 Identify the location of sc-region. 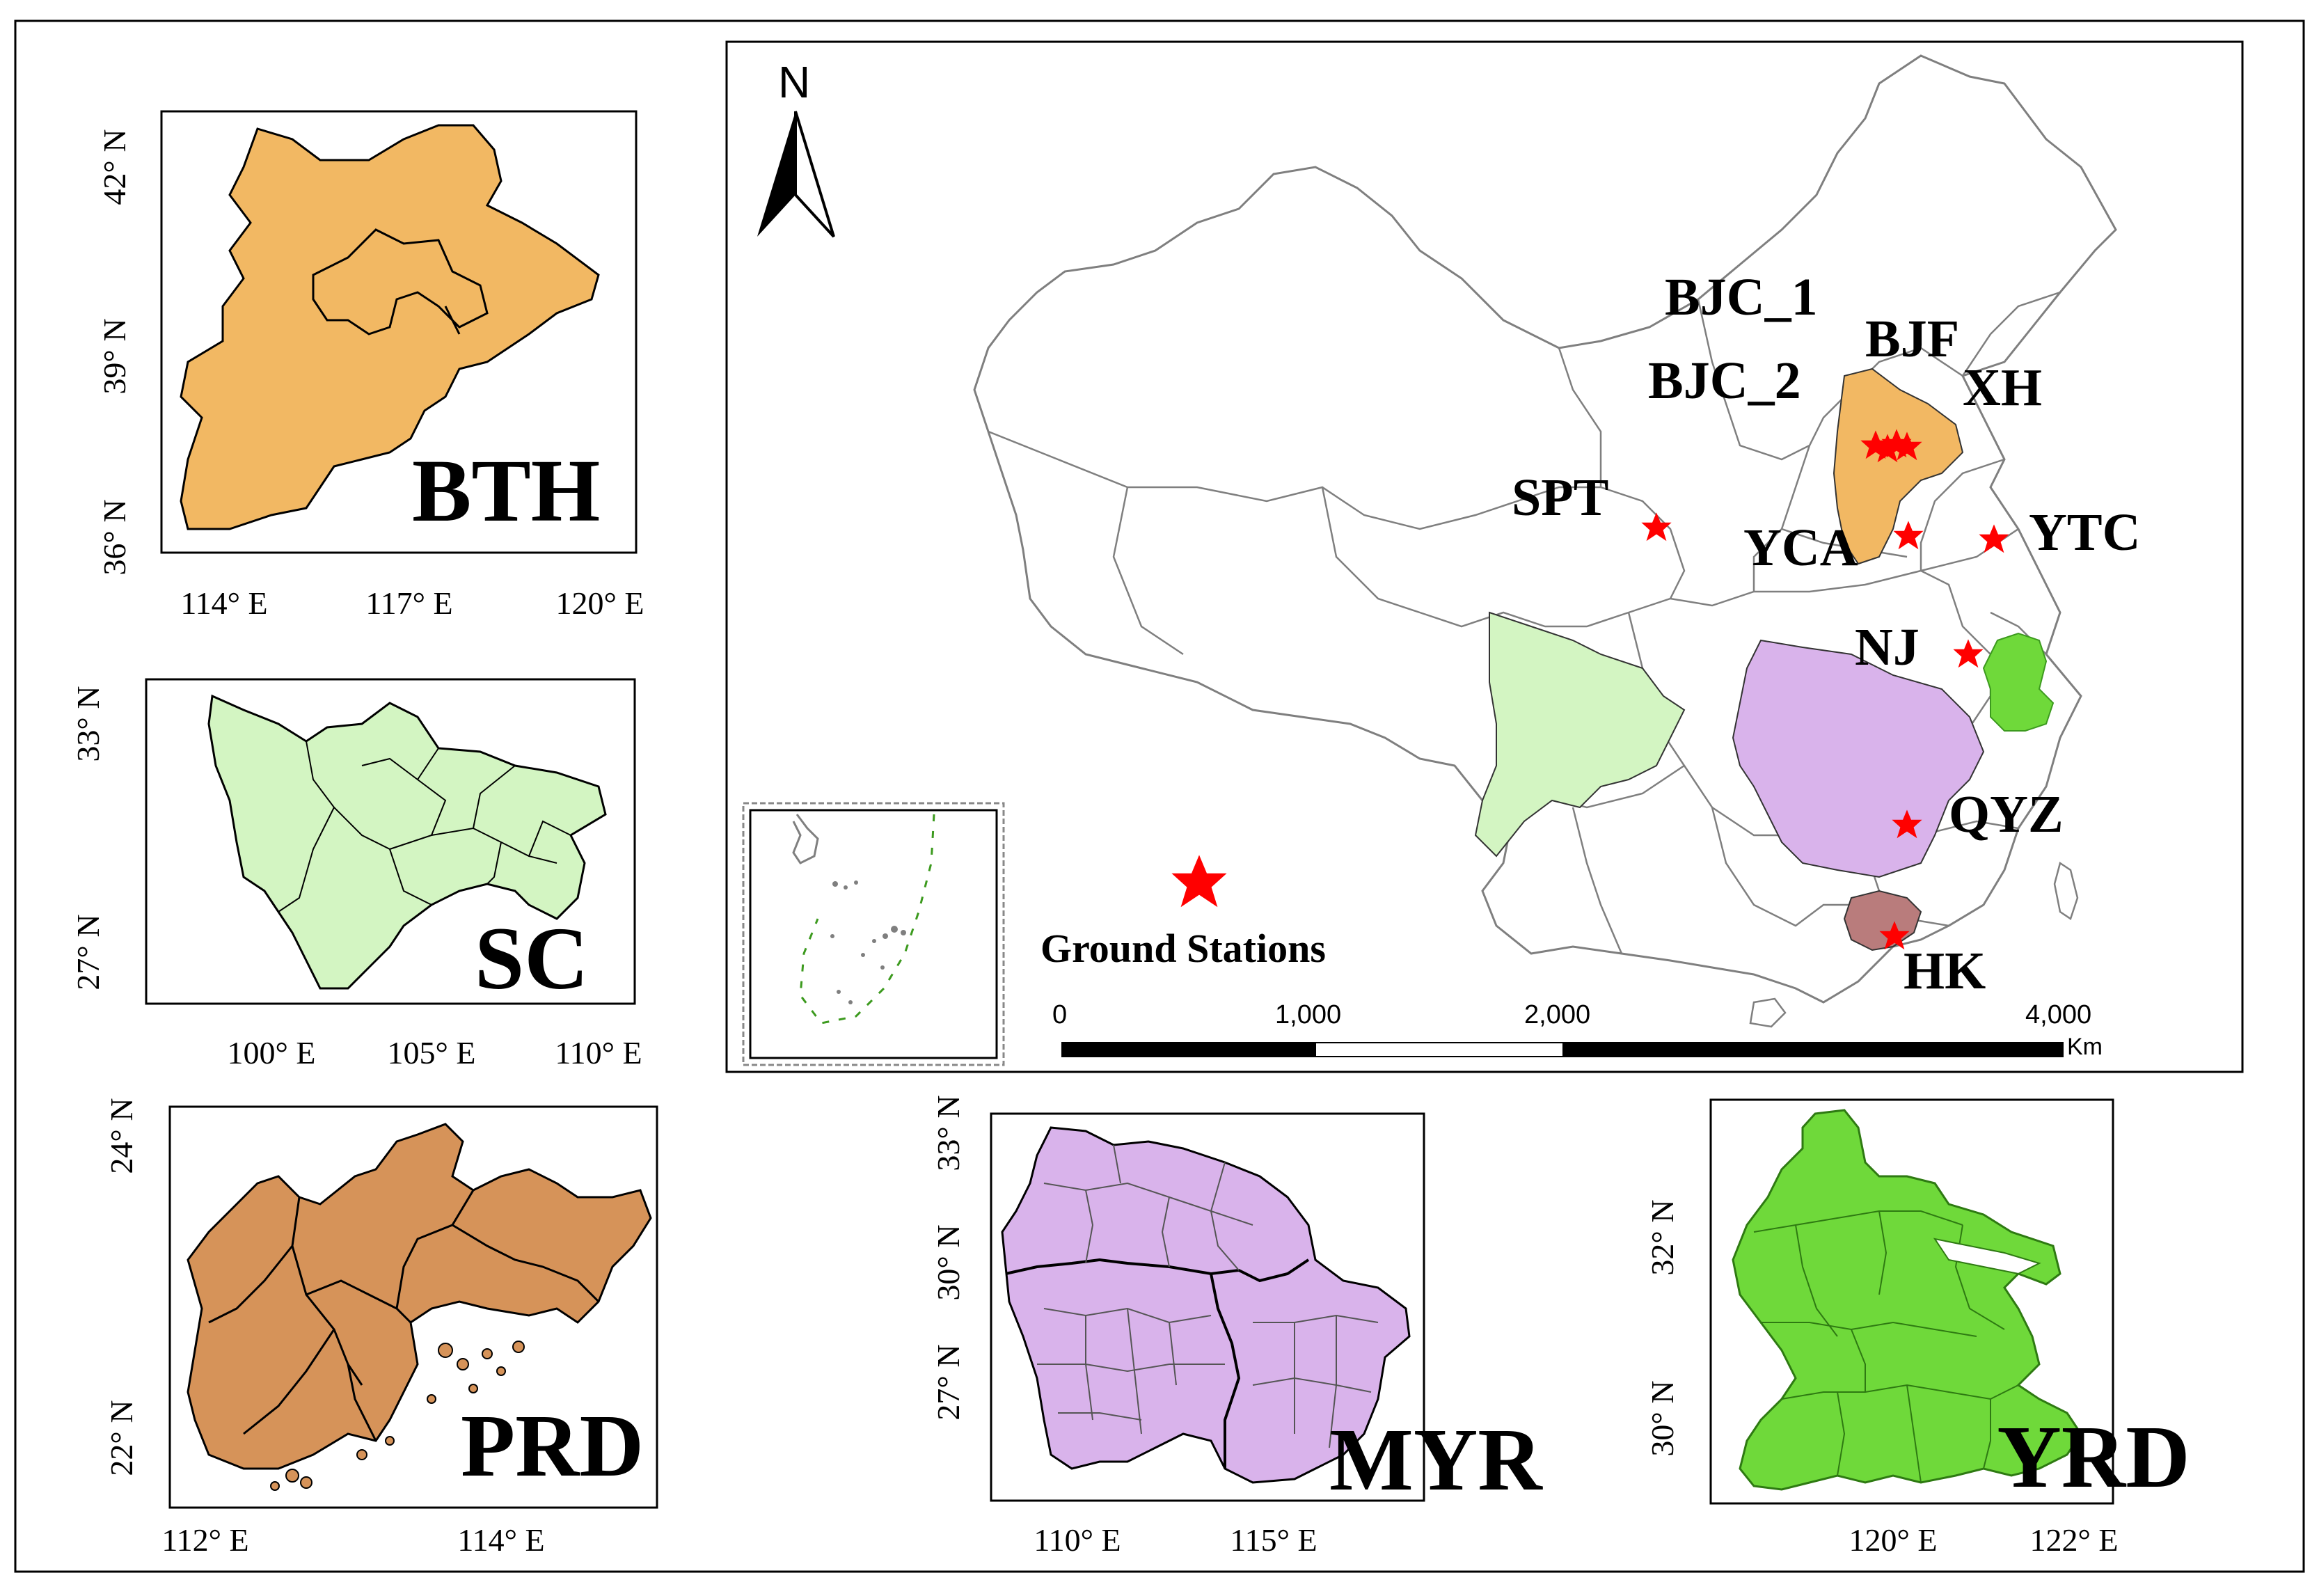
(407, 842).